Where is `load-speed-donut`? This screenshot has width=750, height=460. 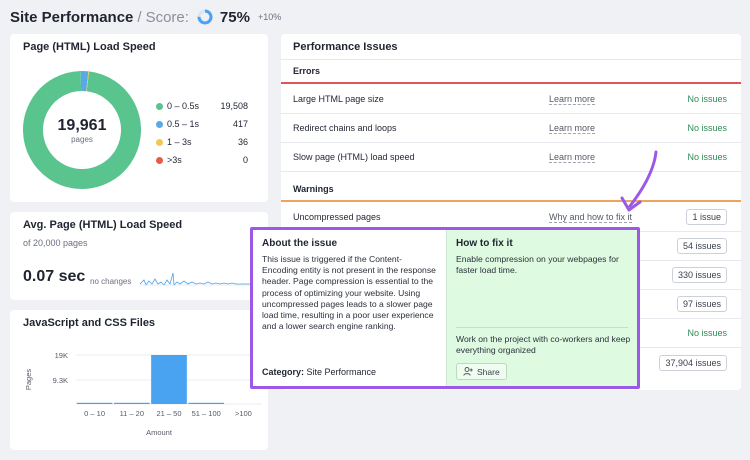
load-speed-donut is located at coordinates (82, 130).